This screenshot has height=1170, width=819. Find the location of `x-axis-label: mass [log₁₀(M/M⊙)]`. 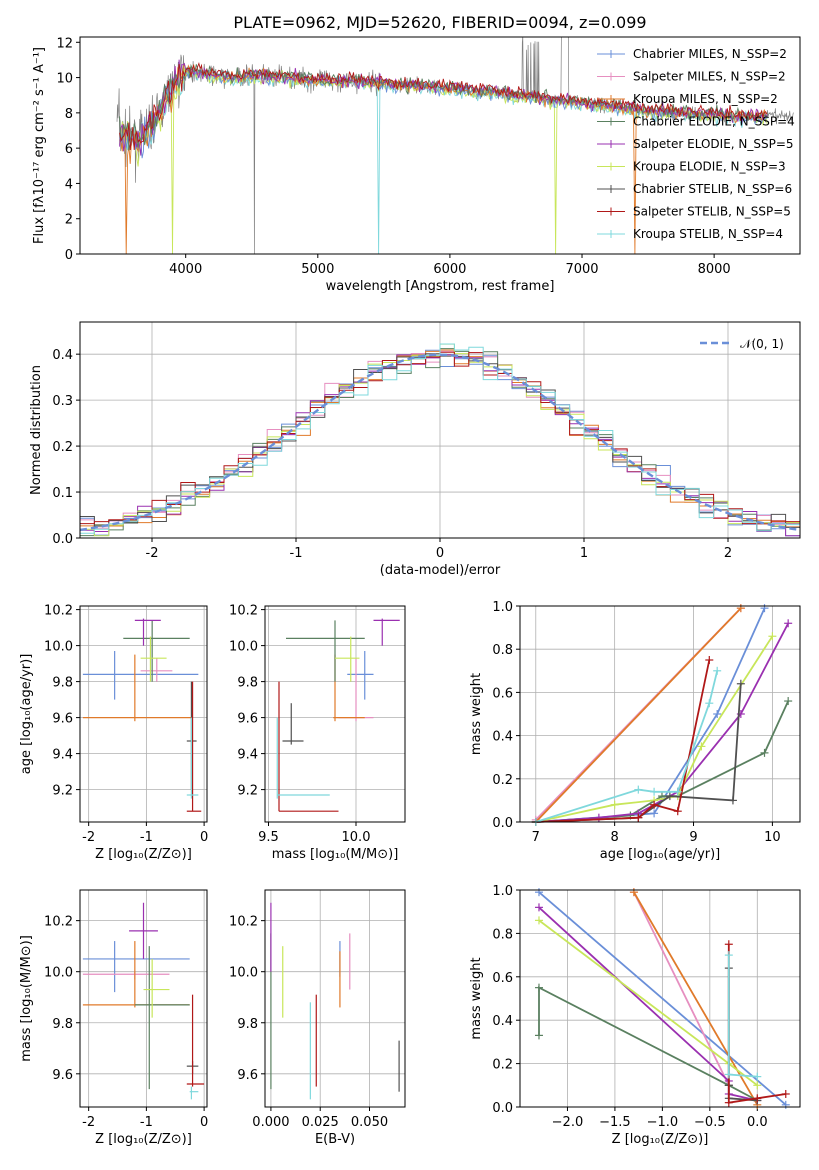

x-axis-label: mass [log₁₀(M/M⊙)] is located at coordinates (335, 854).